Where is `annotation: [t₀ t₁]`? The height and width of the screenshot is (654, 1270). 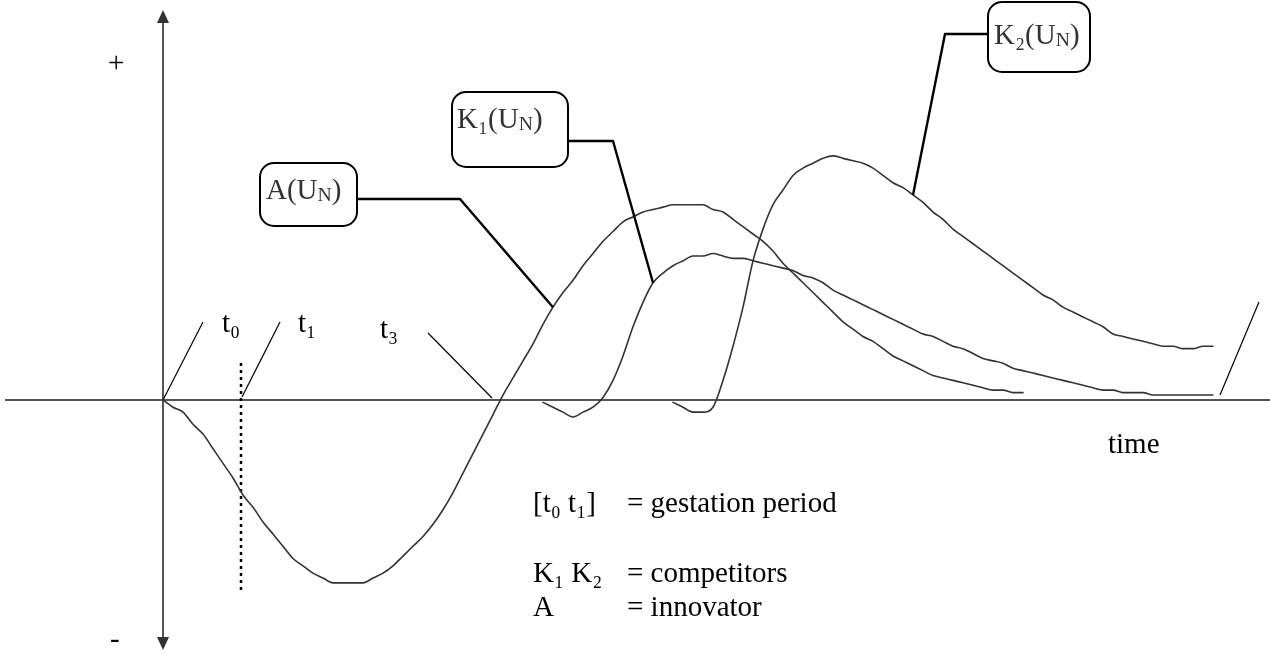 annotation: [t₀ t₁] is located at coordinates (564, 501).